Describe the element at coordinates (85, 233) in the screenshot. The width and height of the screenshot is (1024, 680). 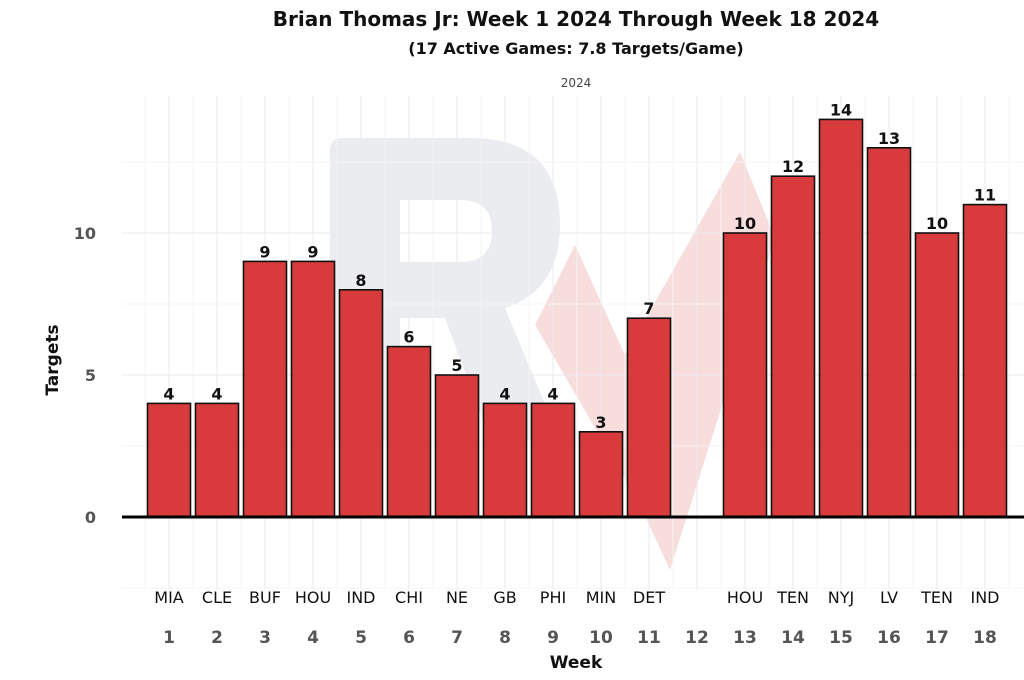
I see `y-tick-label: 10` at that location.